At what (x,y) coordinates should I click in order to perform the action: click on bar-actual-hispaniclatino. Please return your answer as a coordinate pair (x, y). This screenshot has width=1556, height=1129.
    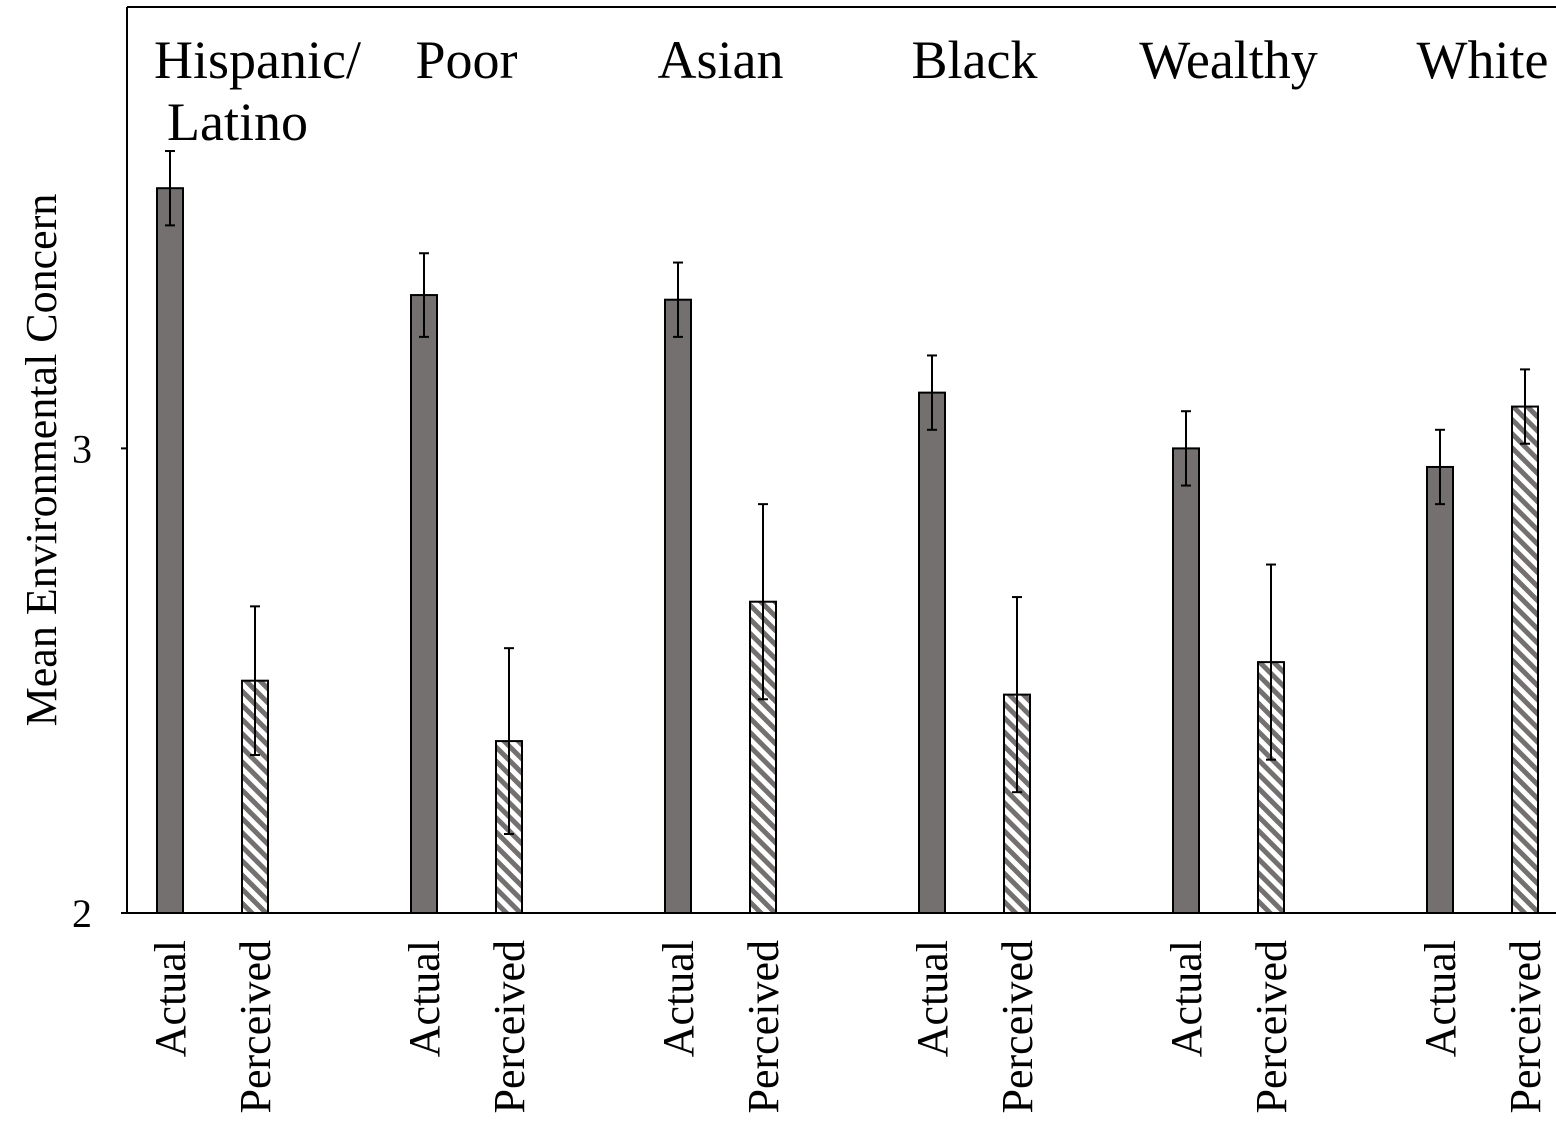
    Looking at the image, I should click on (170, 550).